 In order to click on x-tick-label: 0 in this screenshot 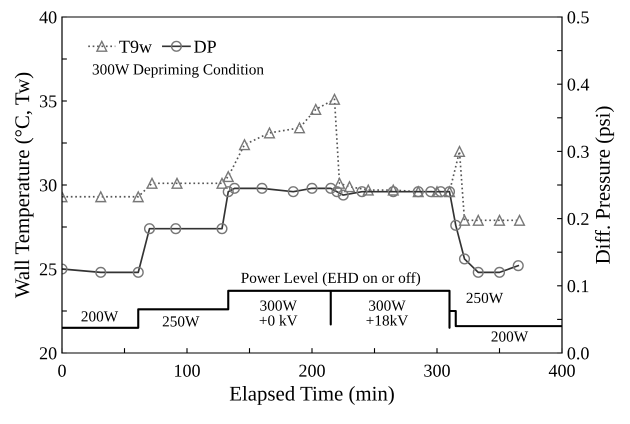, I will do `click(62, 370)`.